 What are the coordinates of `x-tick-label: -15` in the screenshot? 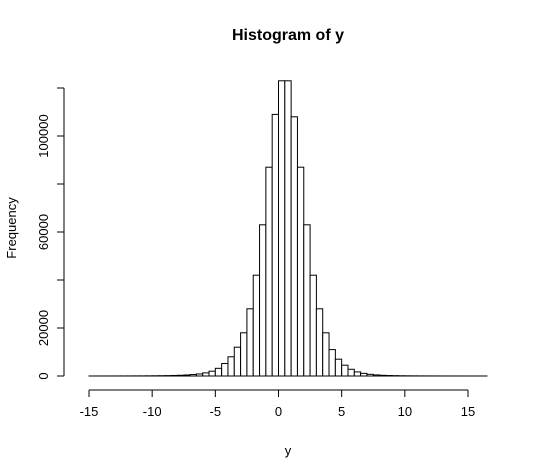 It's located at (89, 411).